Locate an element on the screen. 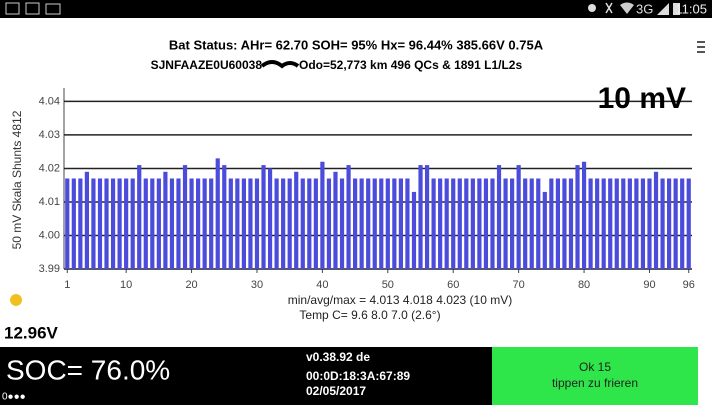 This screenshot has width=712, height=405. odometer: Odo=52,773 km 496 QCs & 1891 L1/L2s is located at coordinates (410, 65).